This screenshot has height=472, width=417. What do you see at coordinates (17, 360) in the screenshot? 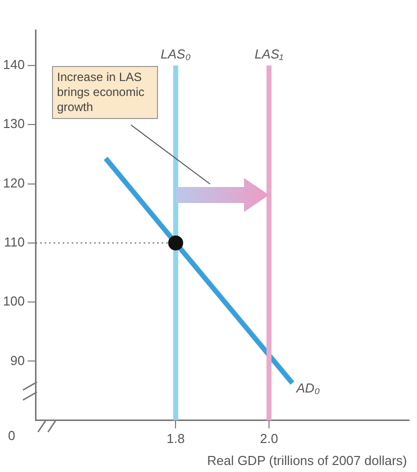
I see `y-tick-label: 90` at bounding box center [17, 360].